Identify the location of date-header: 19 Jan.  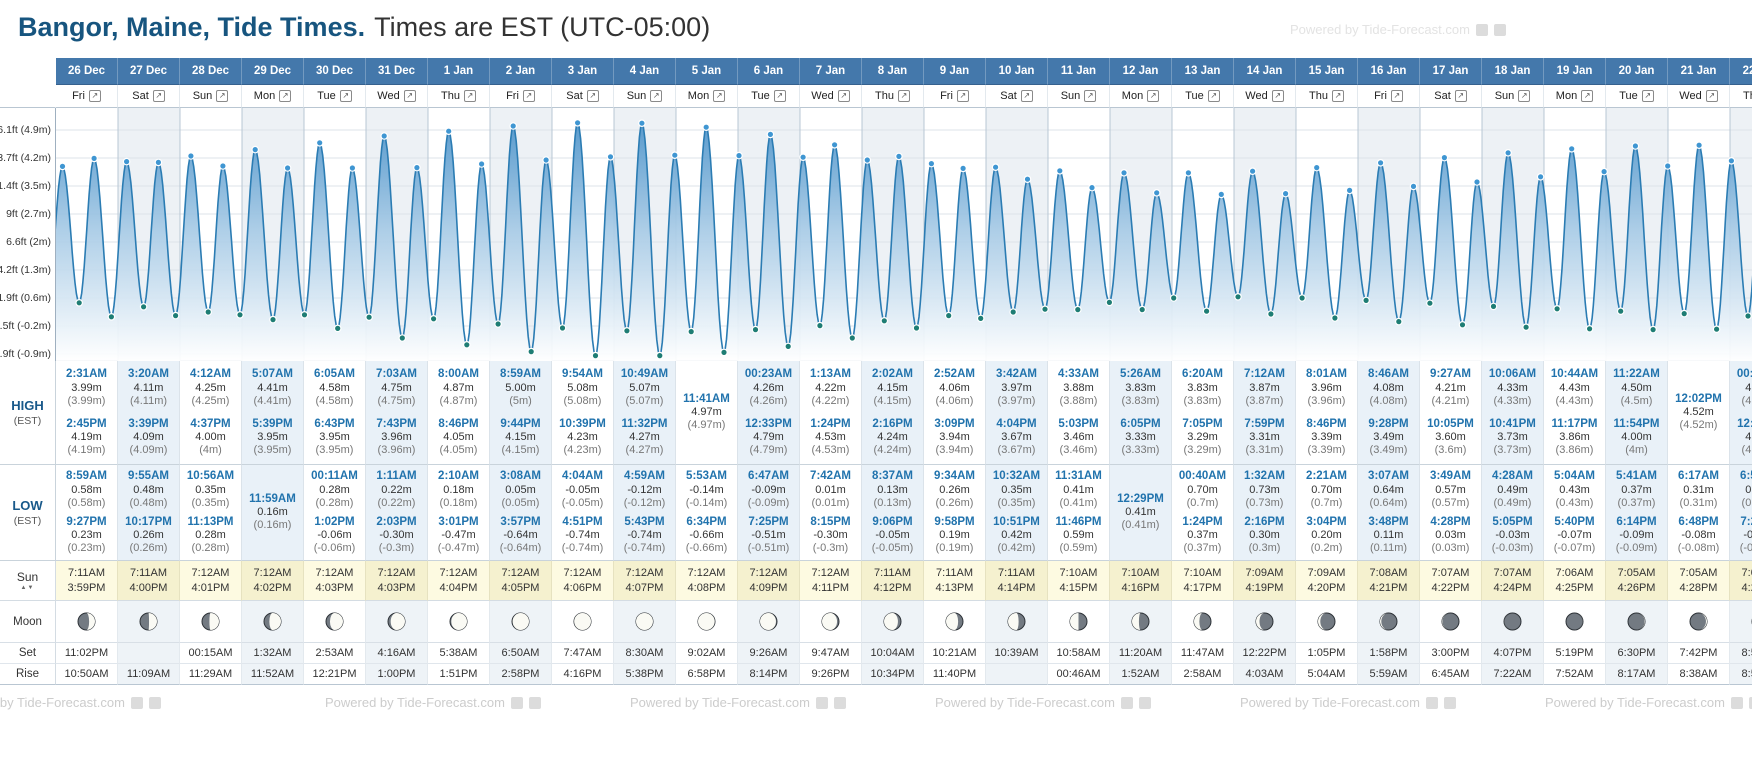
(1575, 71).